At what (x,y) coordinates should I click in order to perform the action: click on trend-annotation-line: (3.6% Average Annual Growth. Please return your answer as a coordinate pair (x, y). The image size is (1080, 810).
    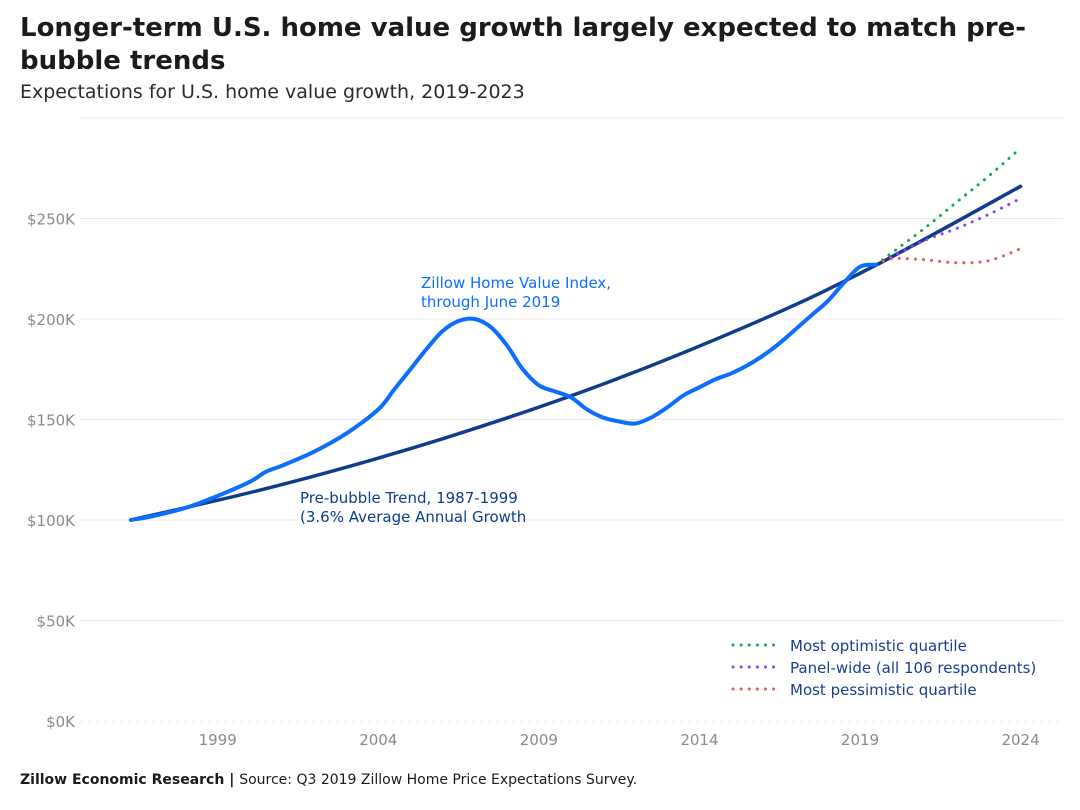
    Looking at the image, I should click on (413, 517).